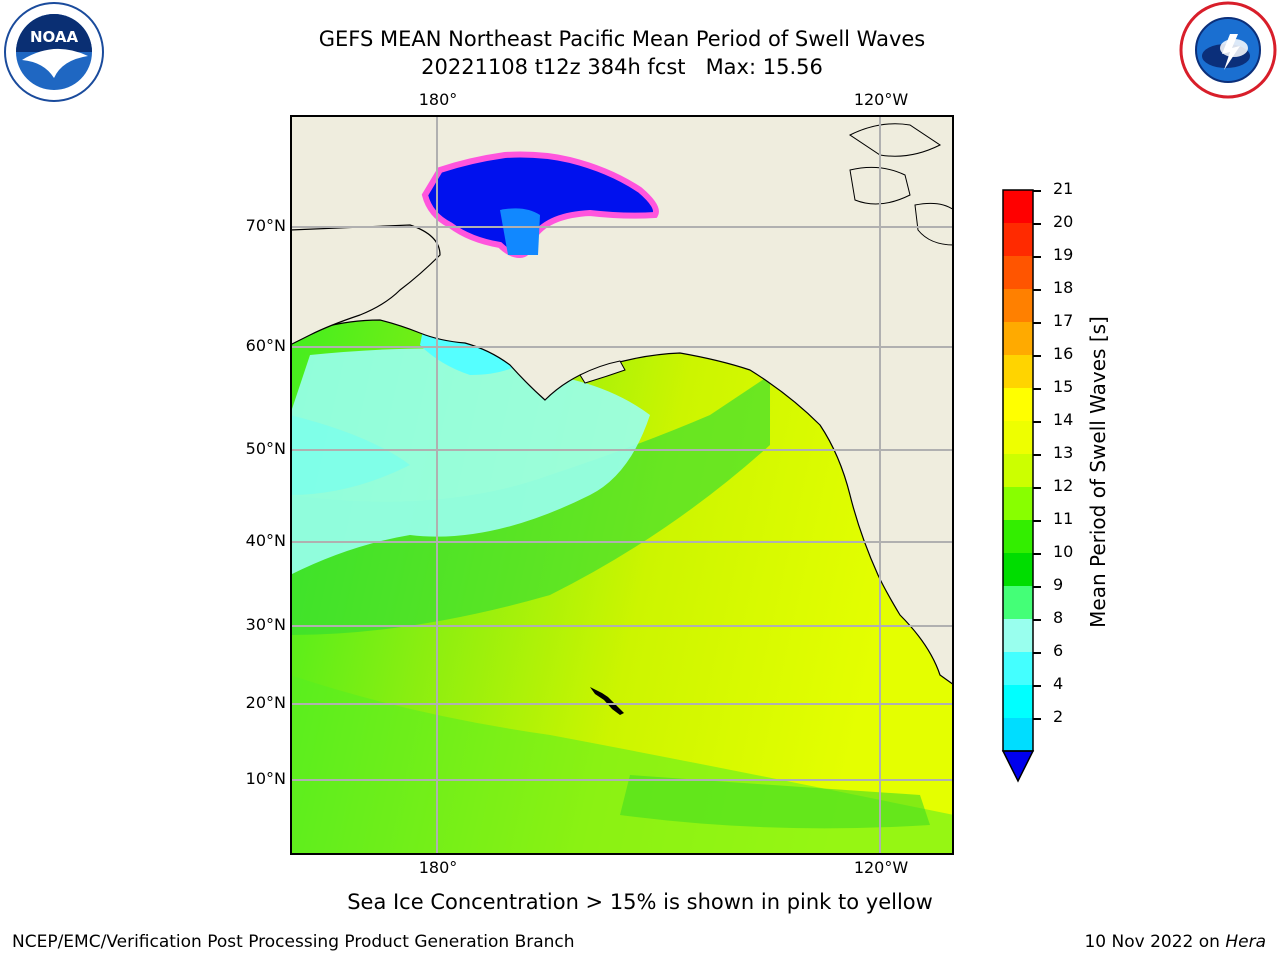  I want to click on tropical-swell-patch, so click(775, 802).